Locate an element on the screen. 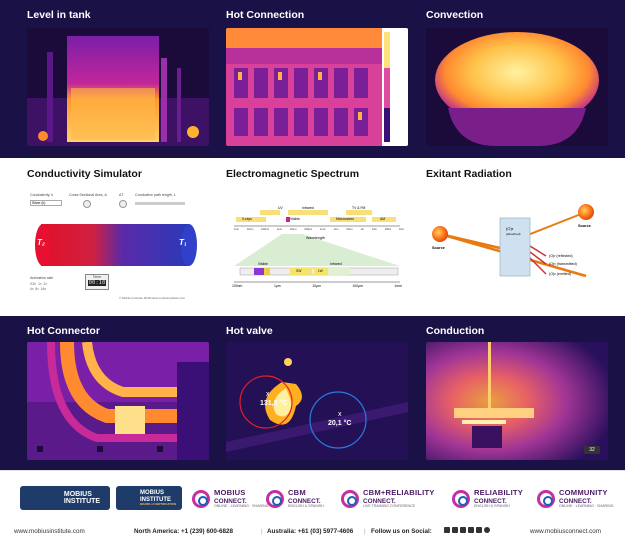 The height and width of the screenshot is (551, 625). object-label: (O)τ is located at coordinates (510, 228).